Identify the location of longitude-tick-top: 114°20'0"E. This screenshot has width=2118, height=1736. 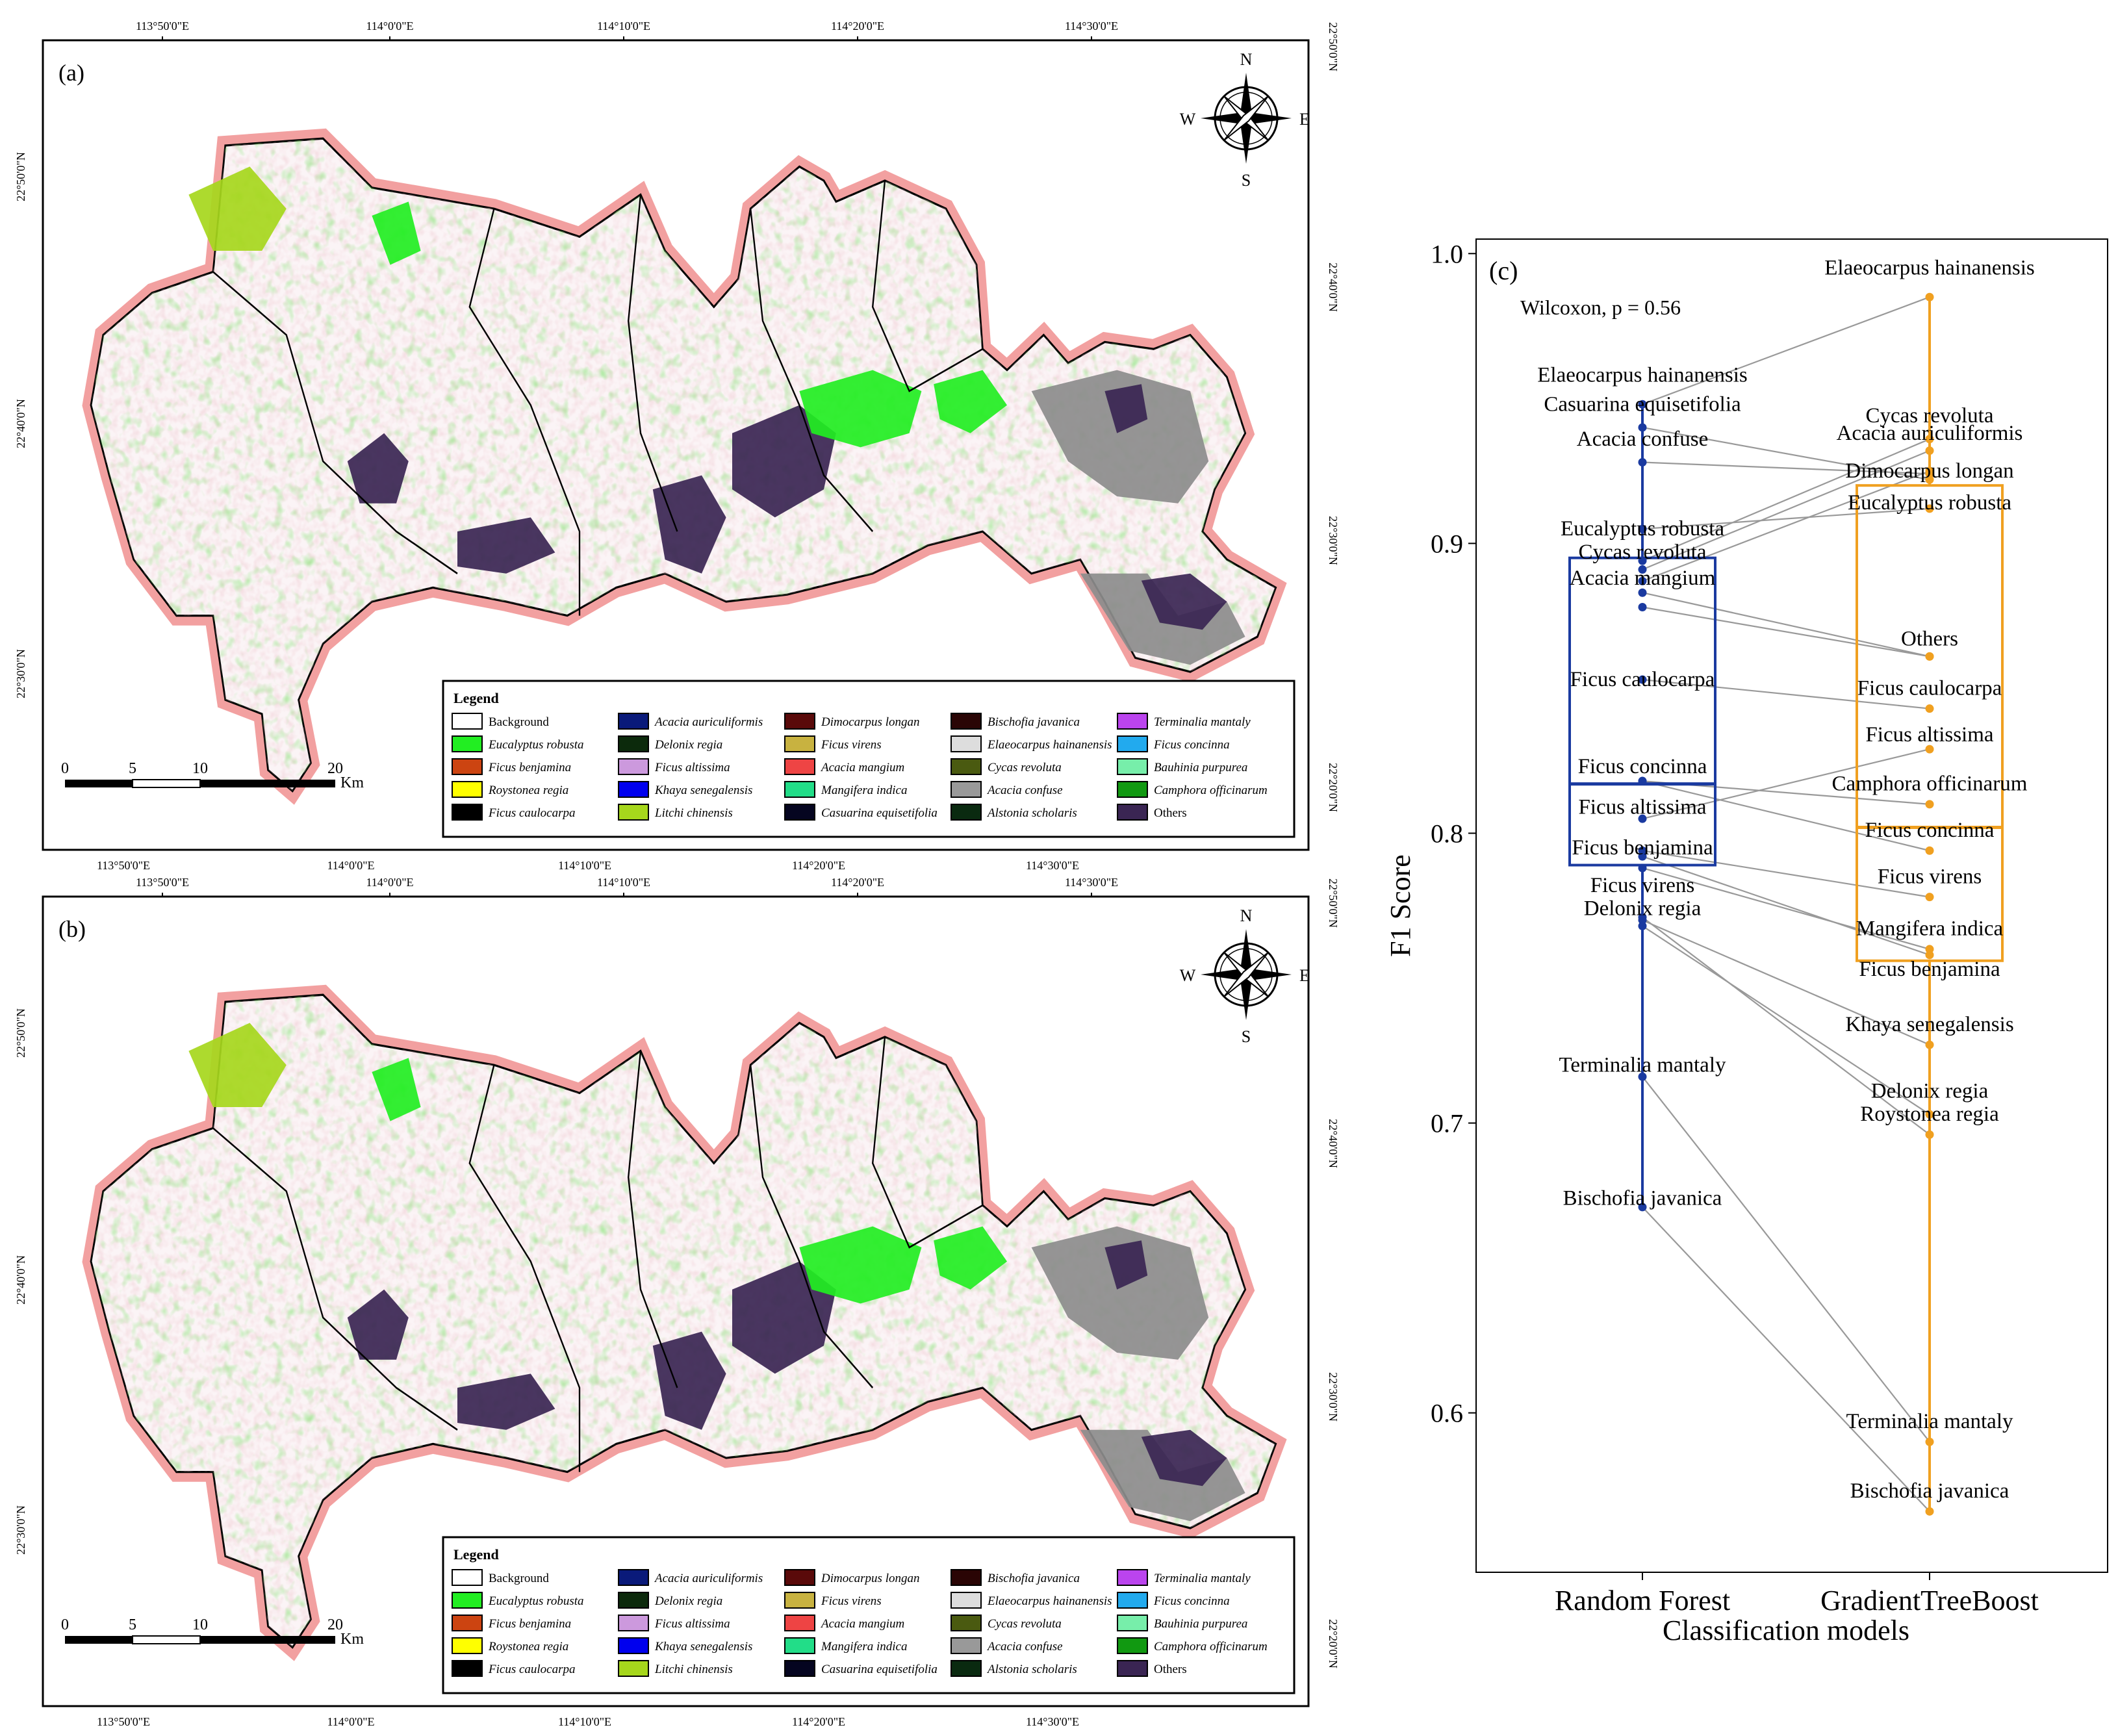
(857, 882).